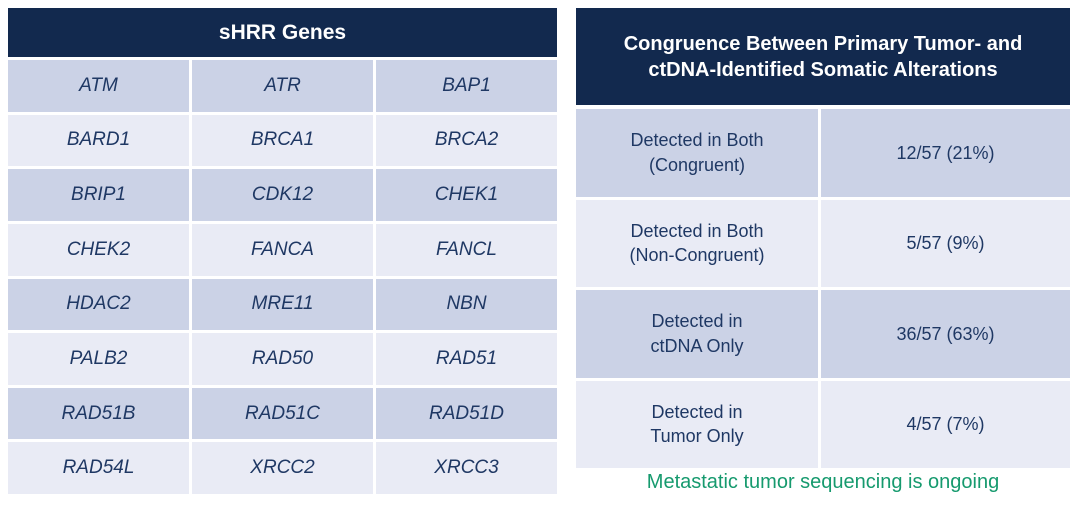  Describe the element at coordinates (98, 195) in the screenshot. I see `gene-cell: BRIP1` at that location.